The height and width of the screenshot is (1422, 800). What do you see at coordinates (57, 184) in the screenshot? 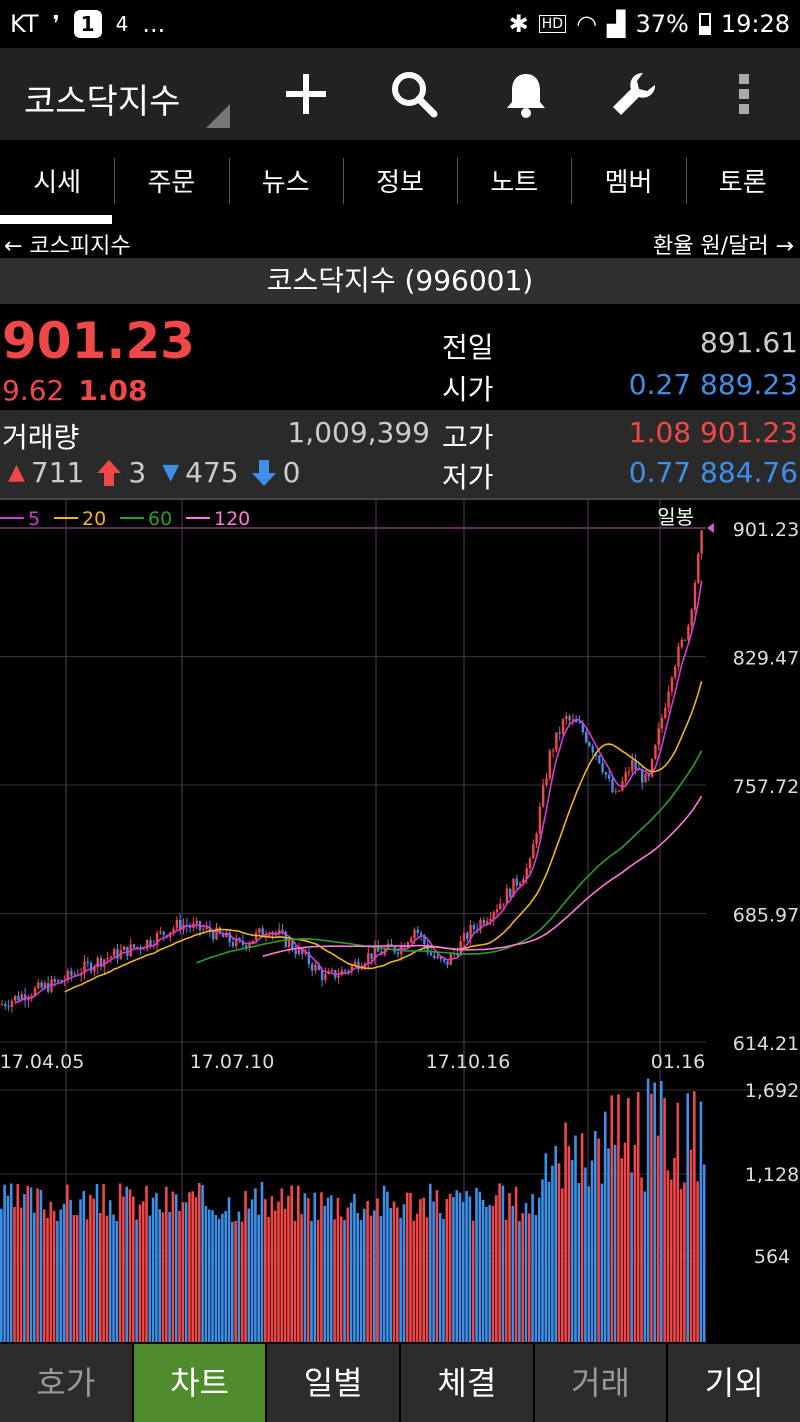
I see `tab-price: 시세` at bounding box center [57, 184].